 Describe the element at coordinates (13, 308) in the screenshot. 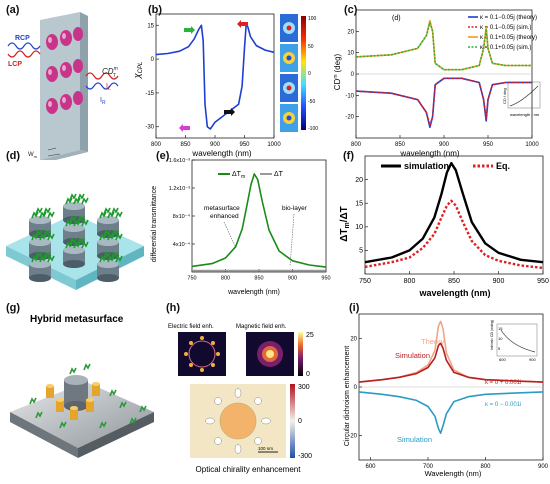

I see `panel-g-label: (g)` at that location.